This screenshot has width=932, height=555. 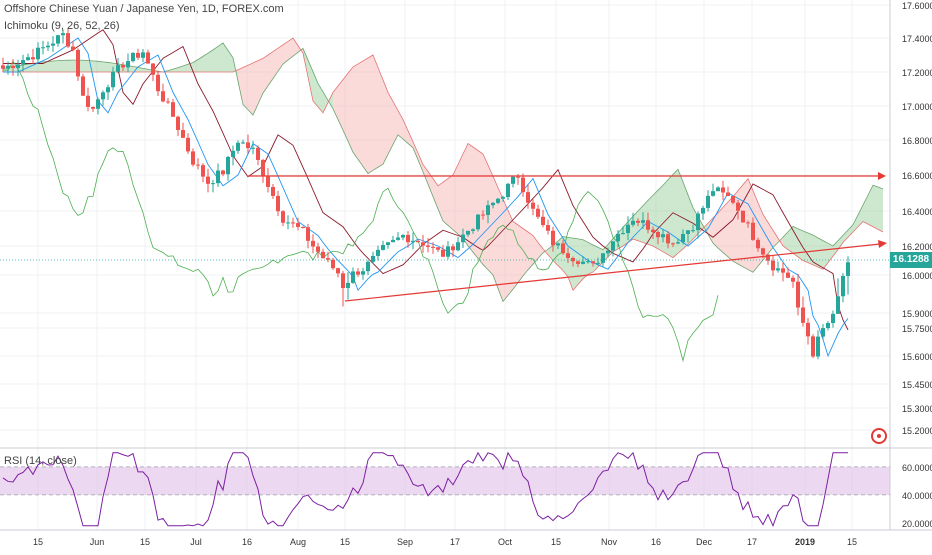 I want to click on target-icon, so click(x=879, y=436).